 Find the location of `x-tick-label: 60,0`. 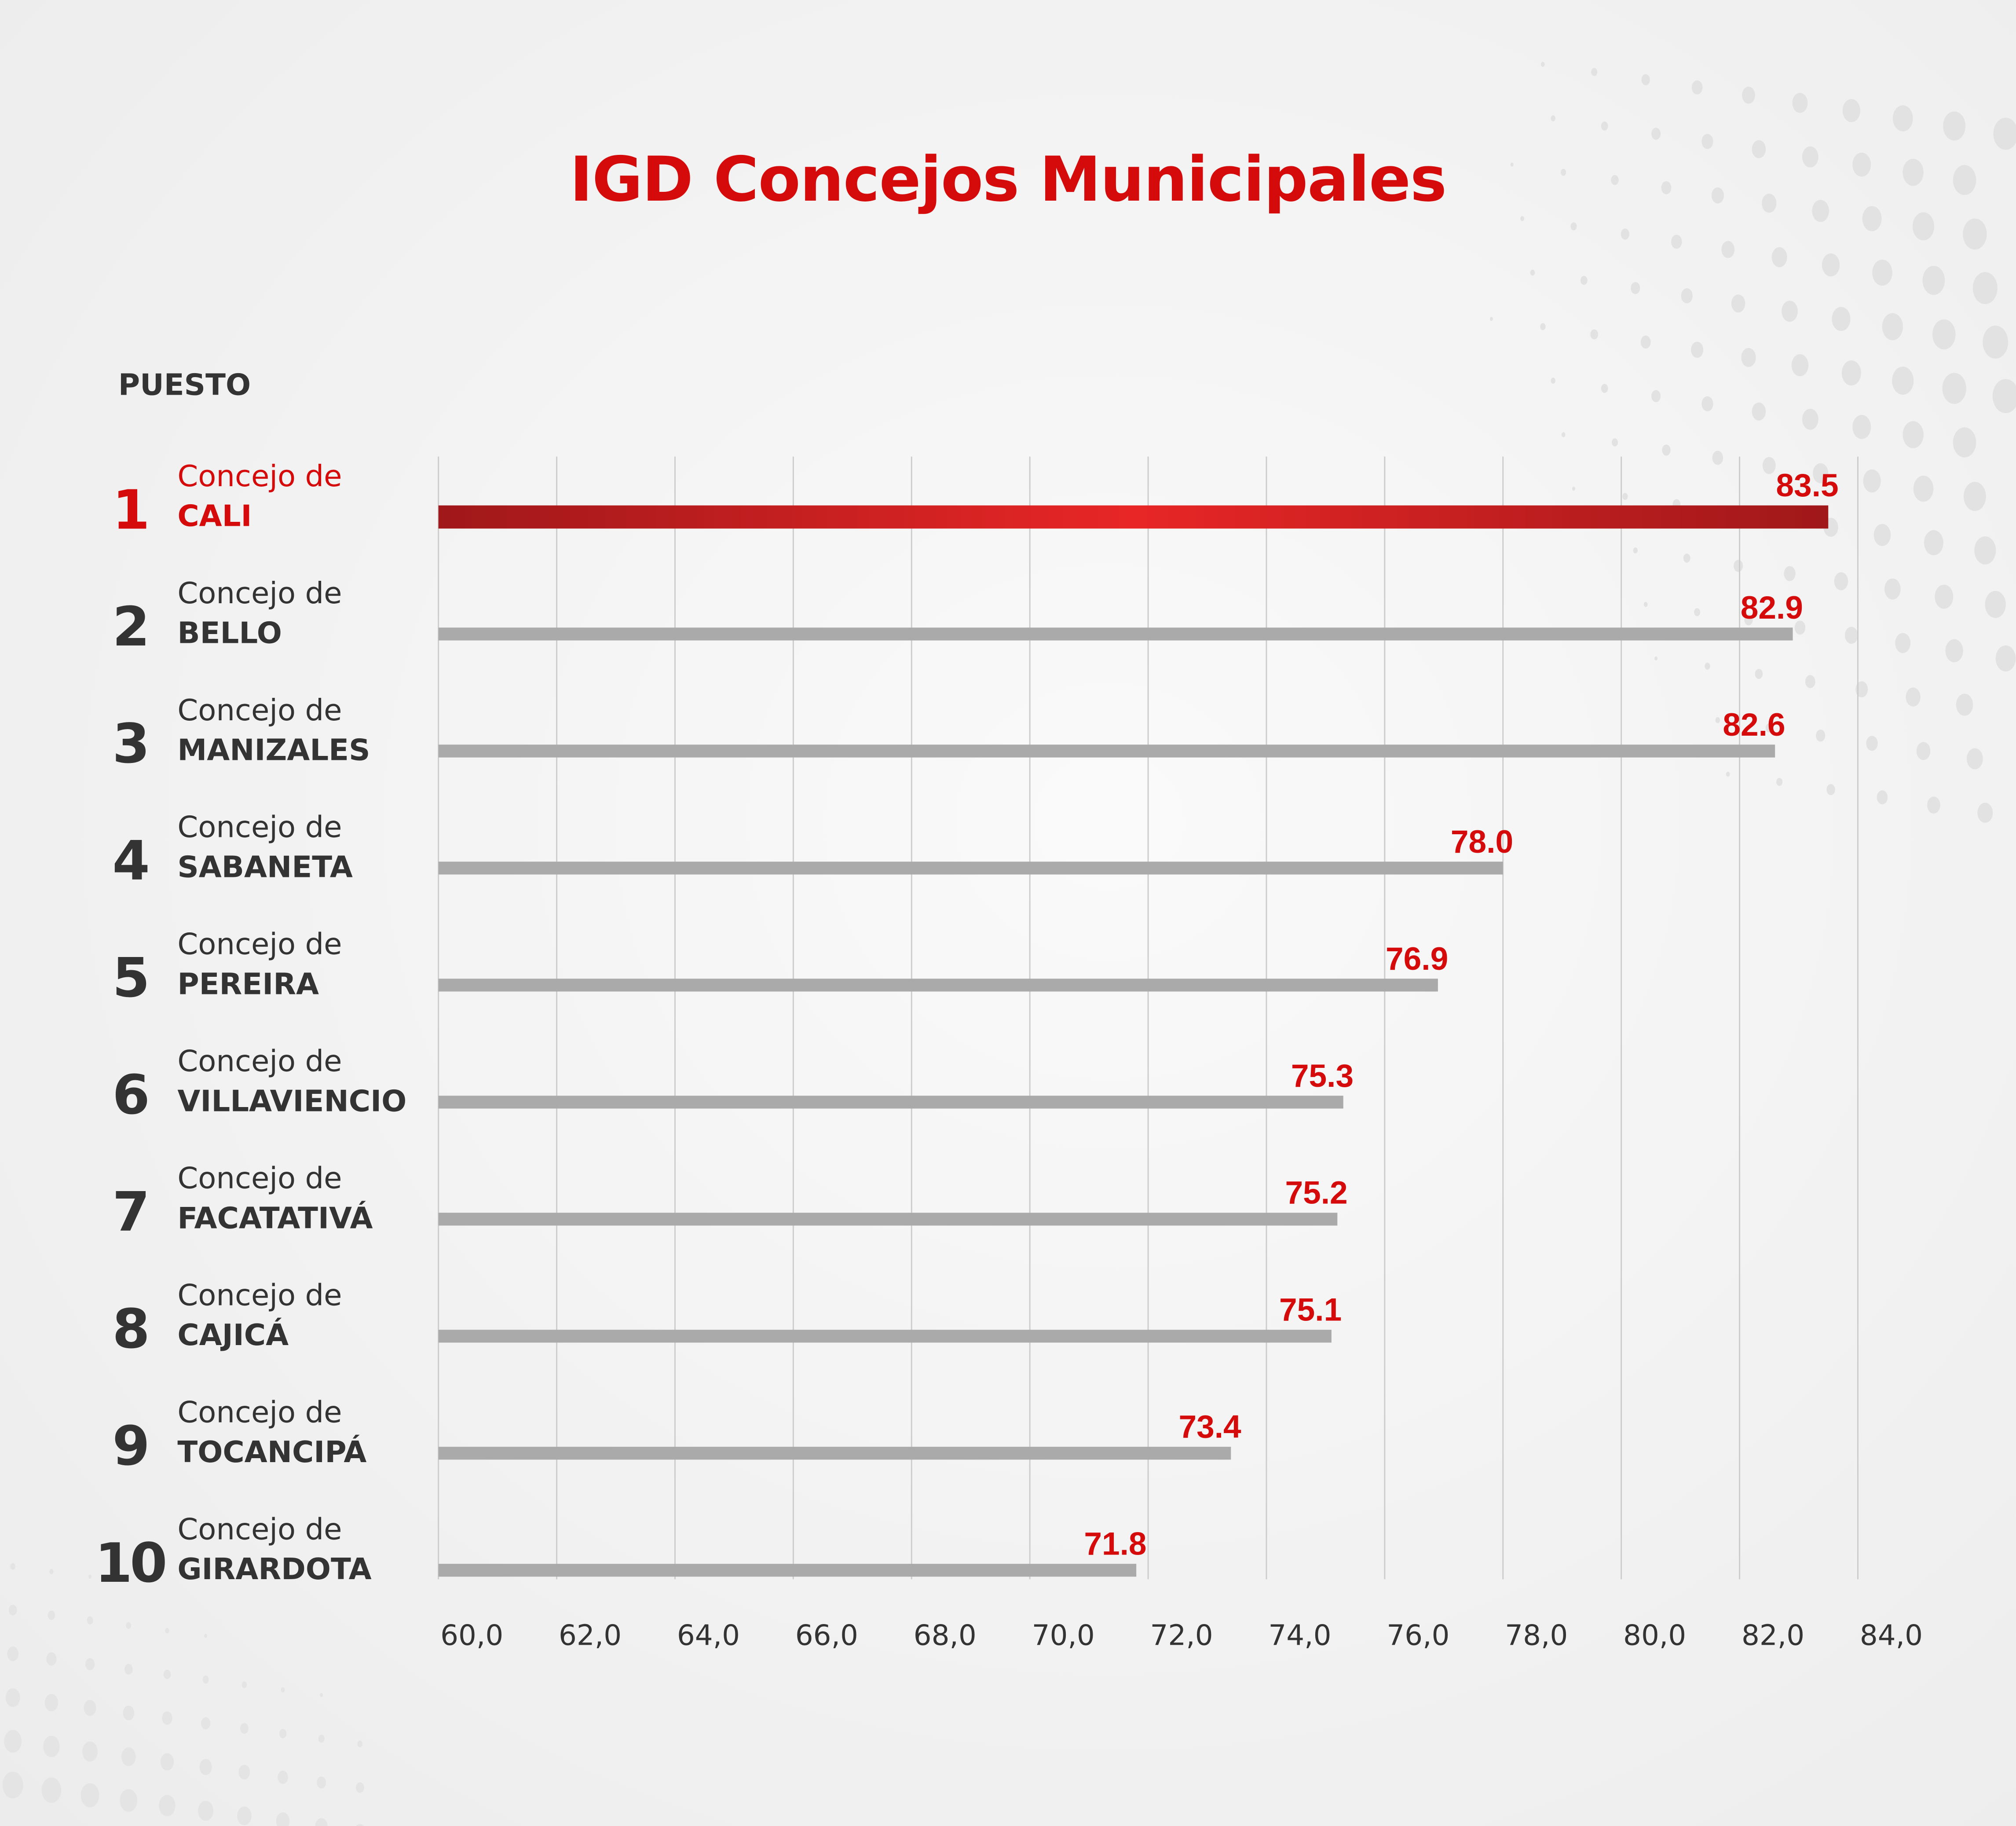

x-tick-label: 60,0 is located at coordinates (472, 1636).